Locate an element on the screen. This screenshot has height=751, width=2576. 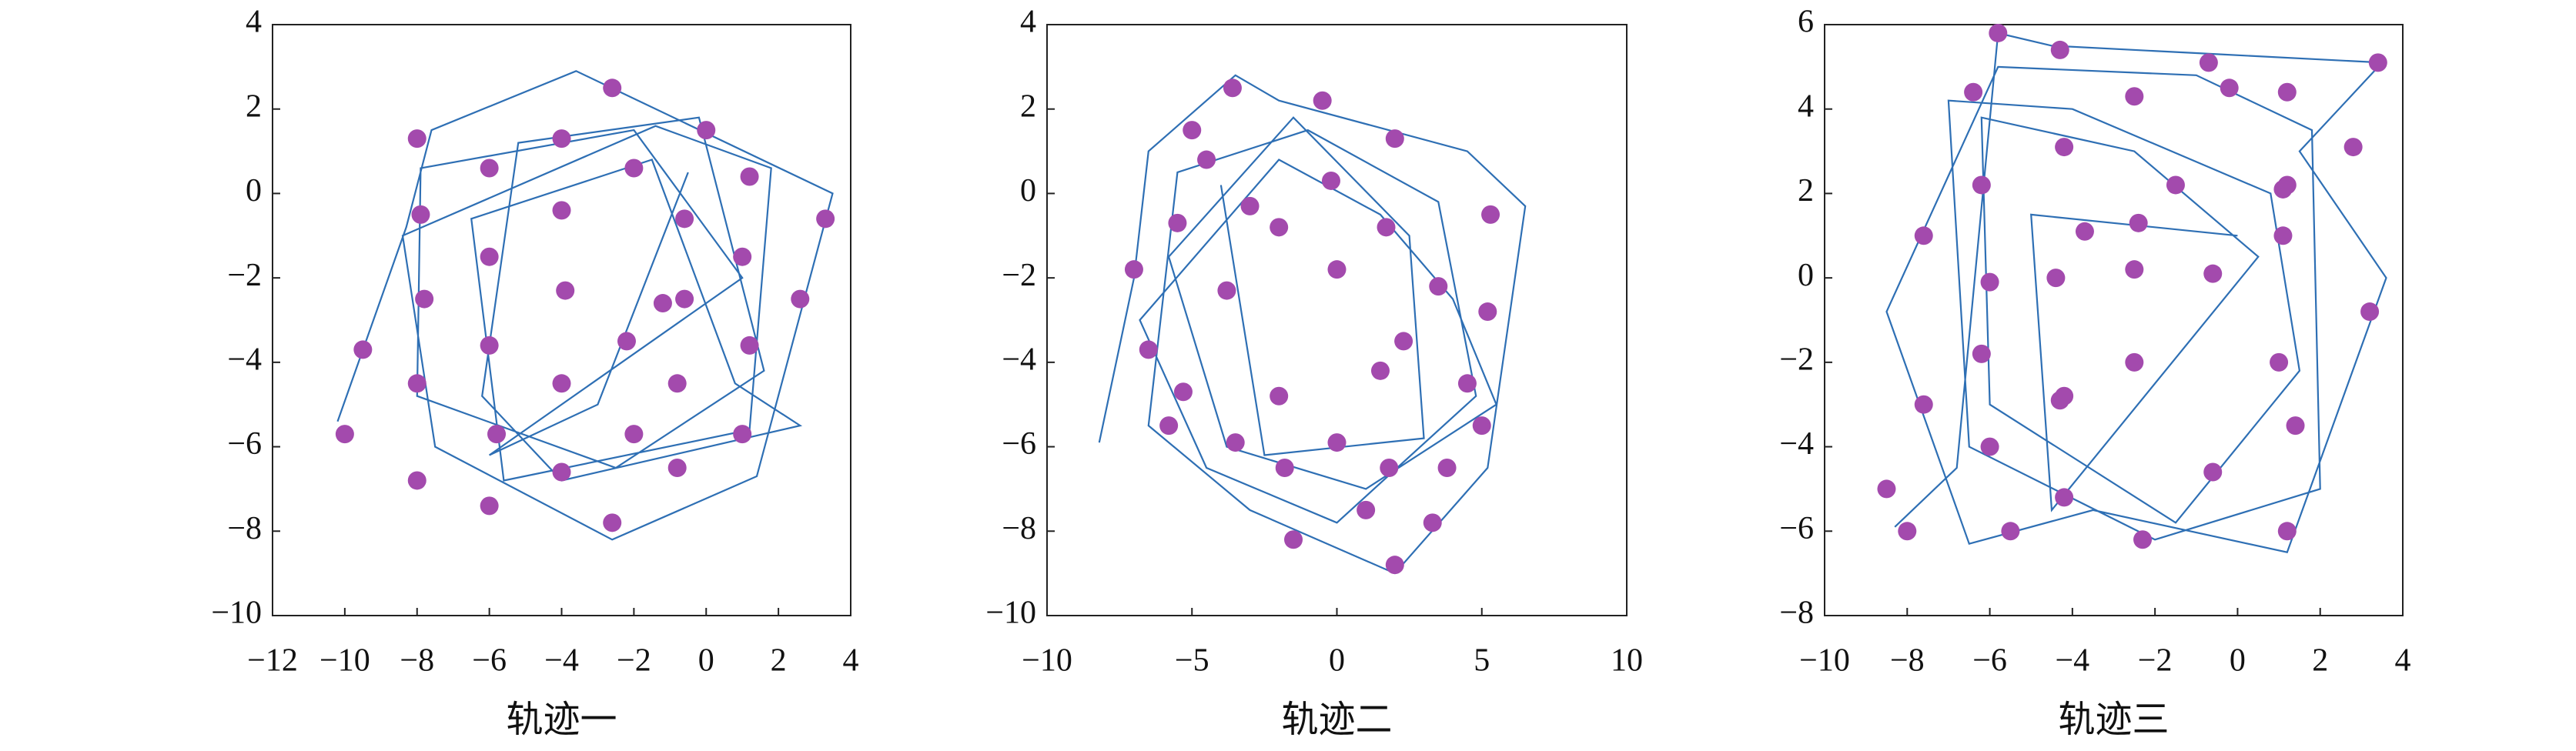
x-axis-label: 轨迹二 is located at coordinates (1336, 719).